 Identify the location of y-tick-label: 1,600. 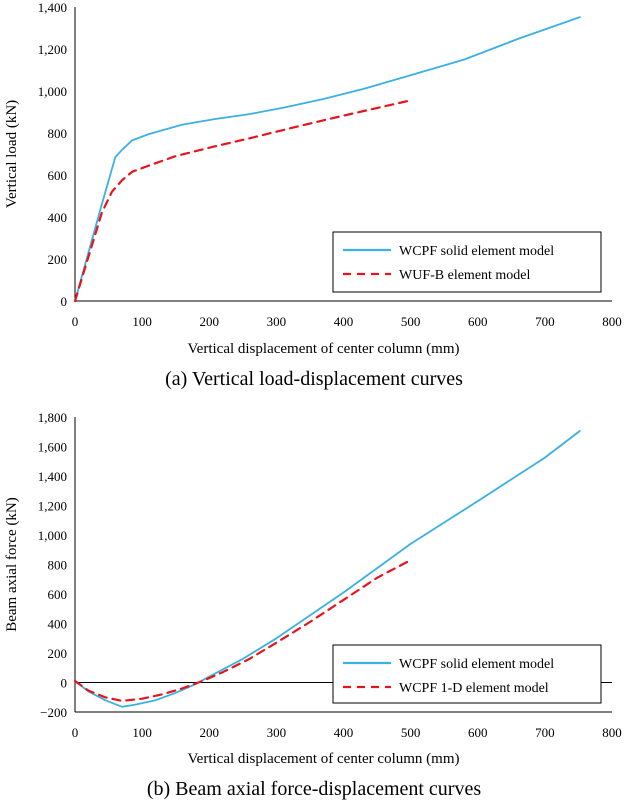
(52, 447).